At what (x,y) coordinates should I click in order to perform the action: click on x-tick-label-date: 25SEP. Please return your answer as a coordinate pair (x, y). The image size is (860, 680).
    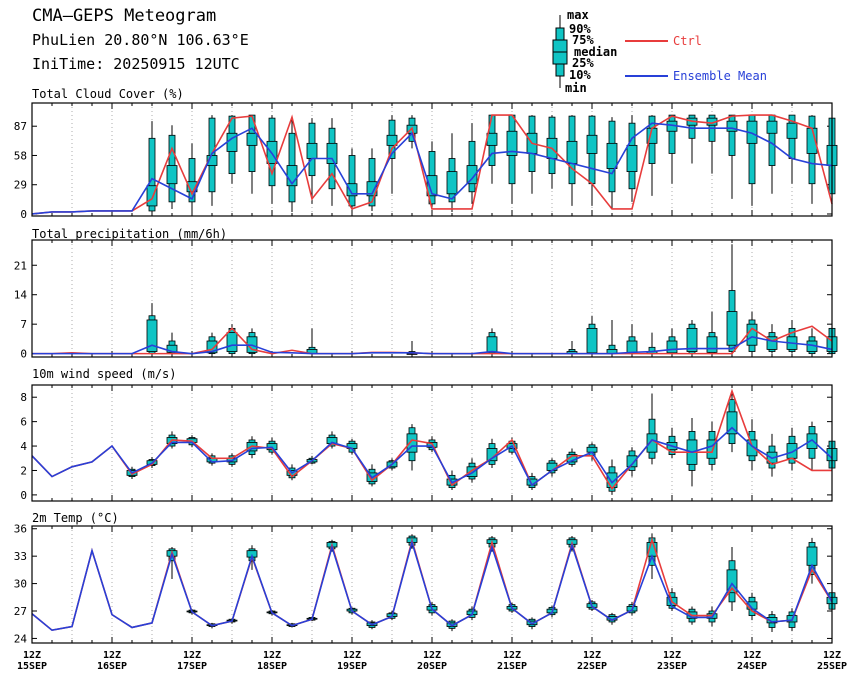
    Looking at the image, I should click on (832, 666).